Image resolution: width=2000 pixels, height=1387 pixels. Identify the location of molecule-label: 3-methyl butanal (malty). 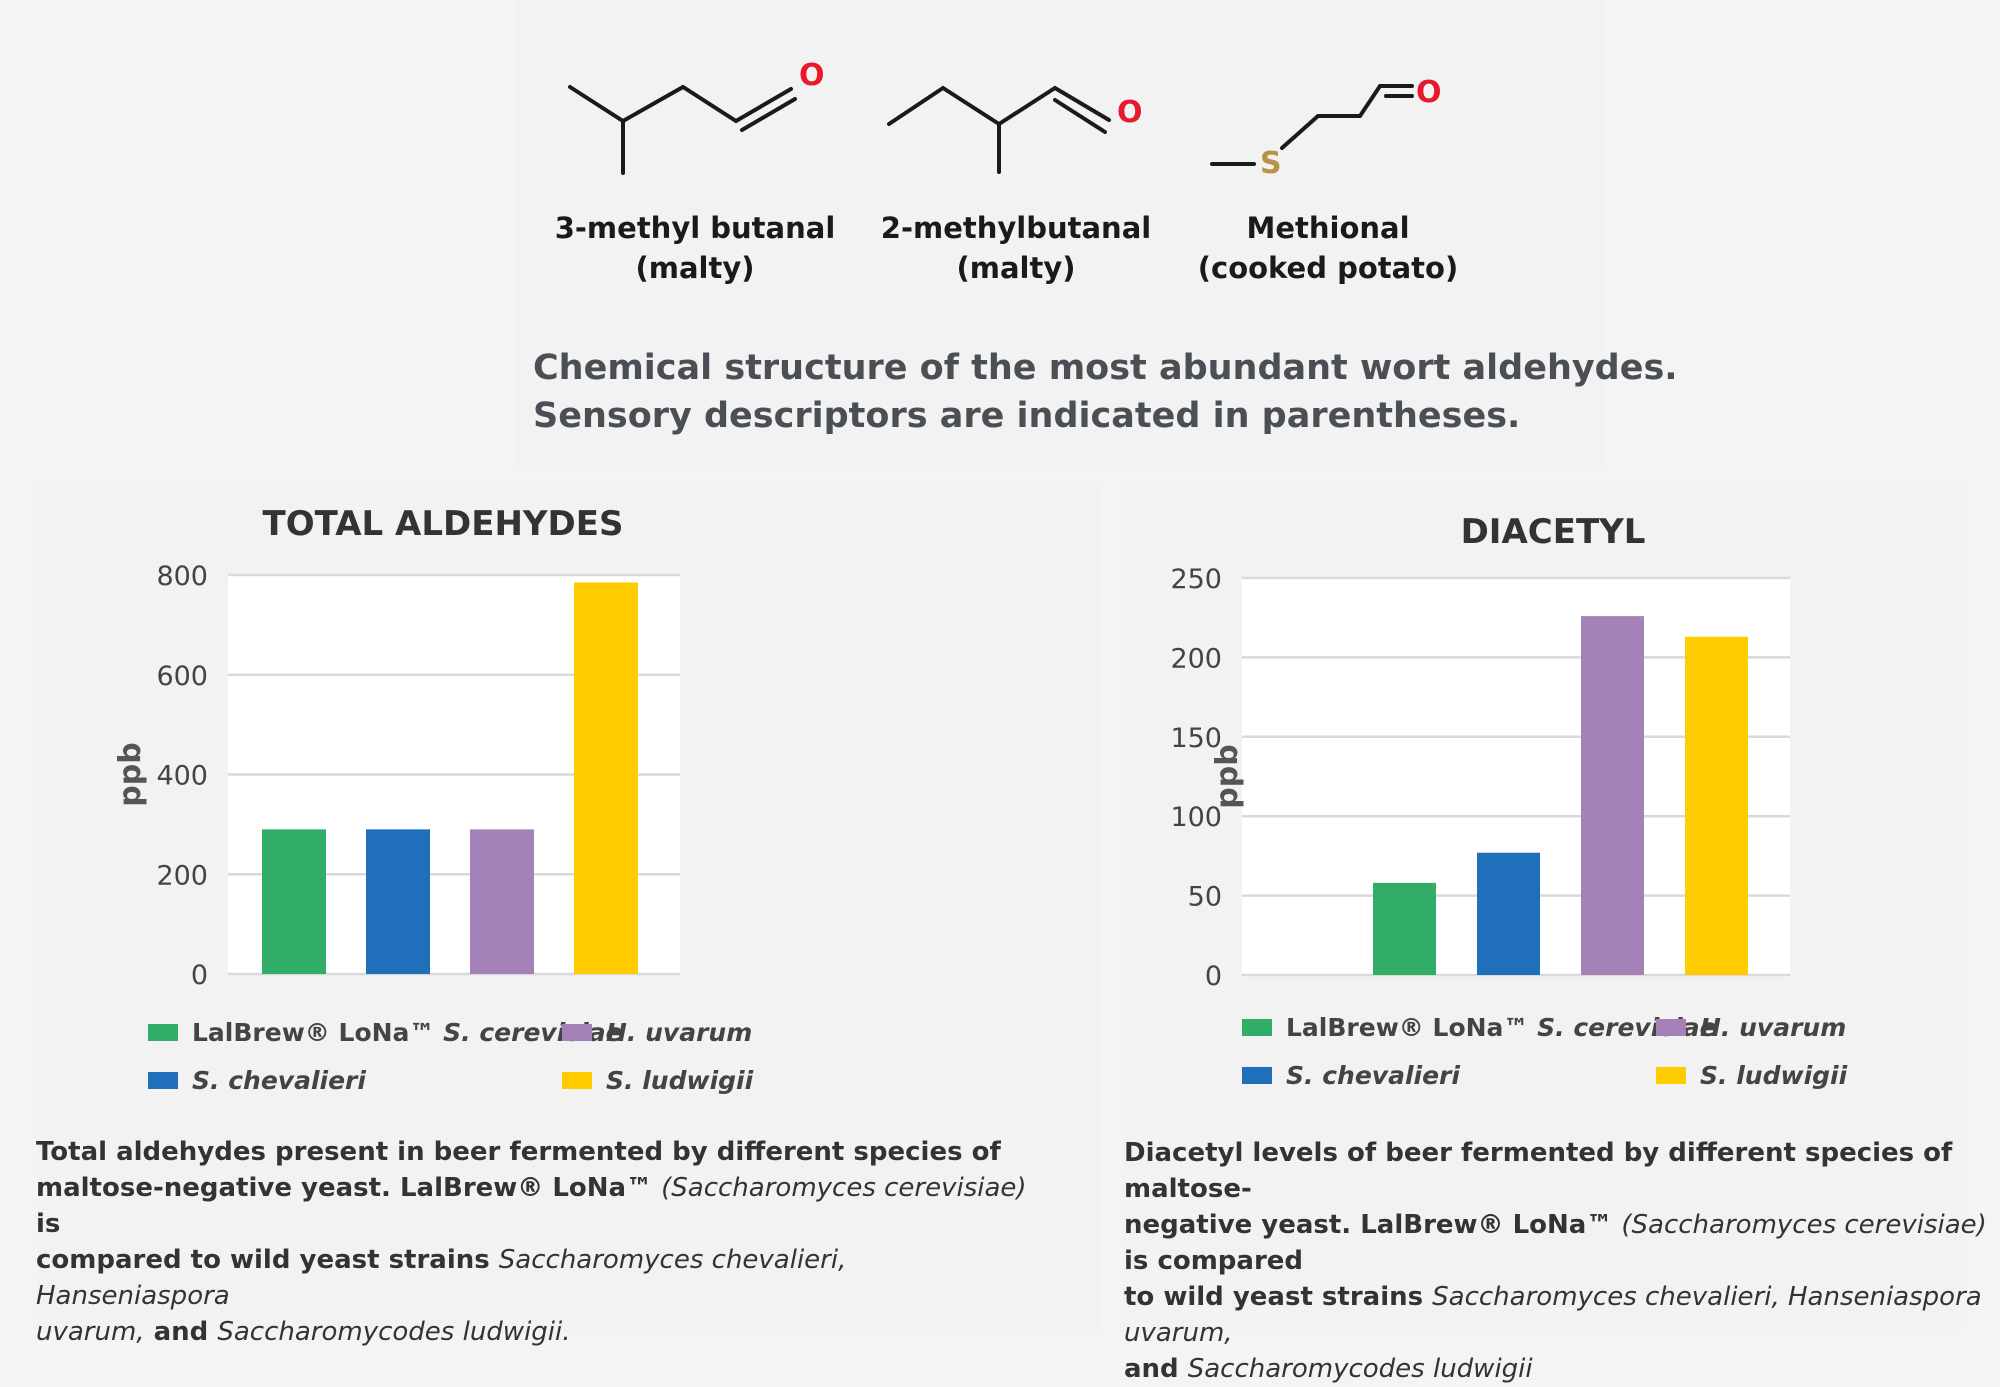
(695, 248).